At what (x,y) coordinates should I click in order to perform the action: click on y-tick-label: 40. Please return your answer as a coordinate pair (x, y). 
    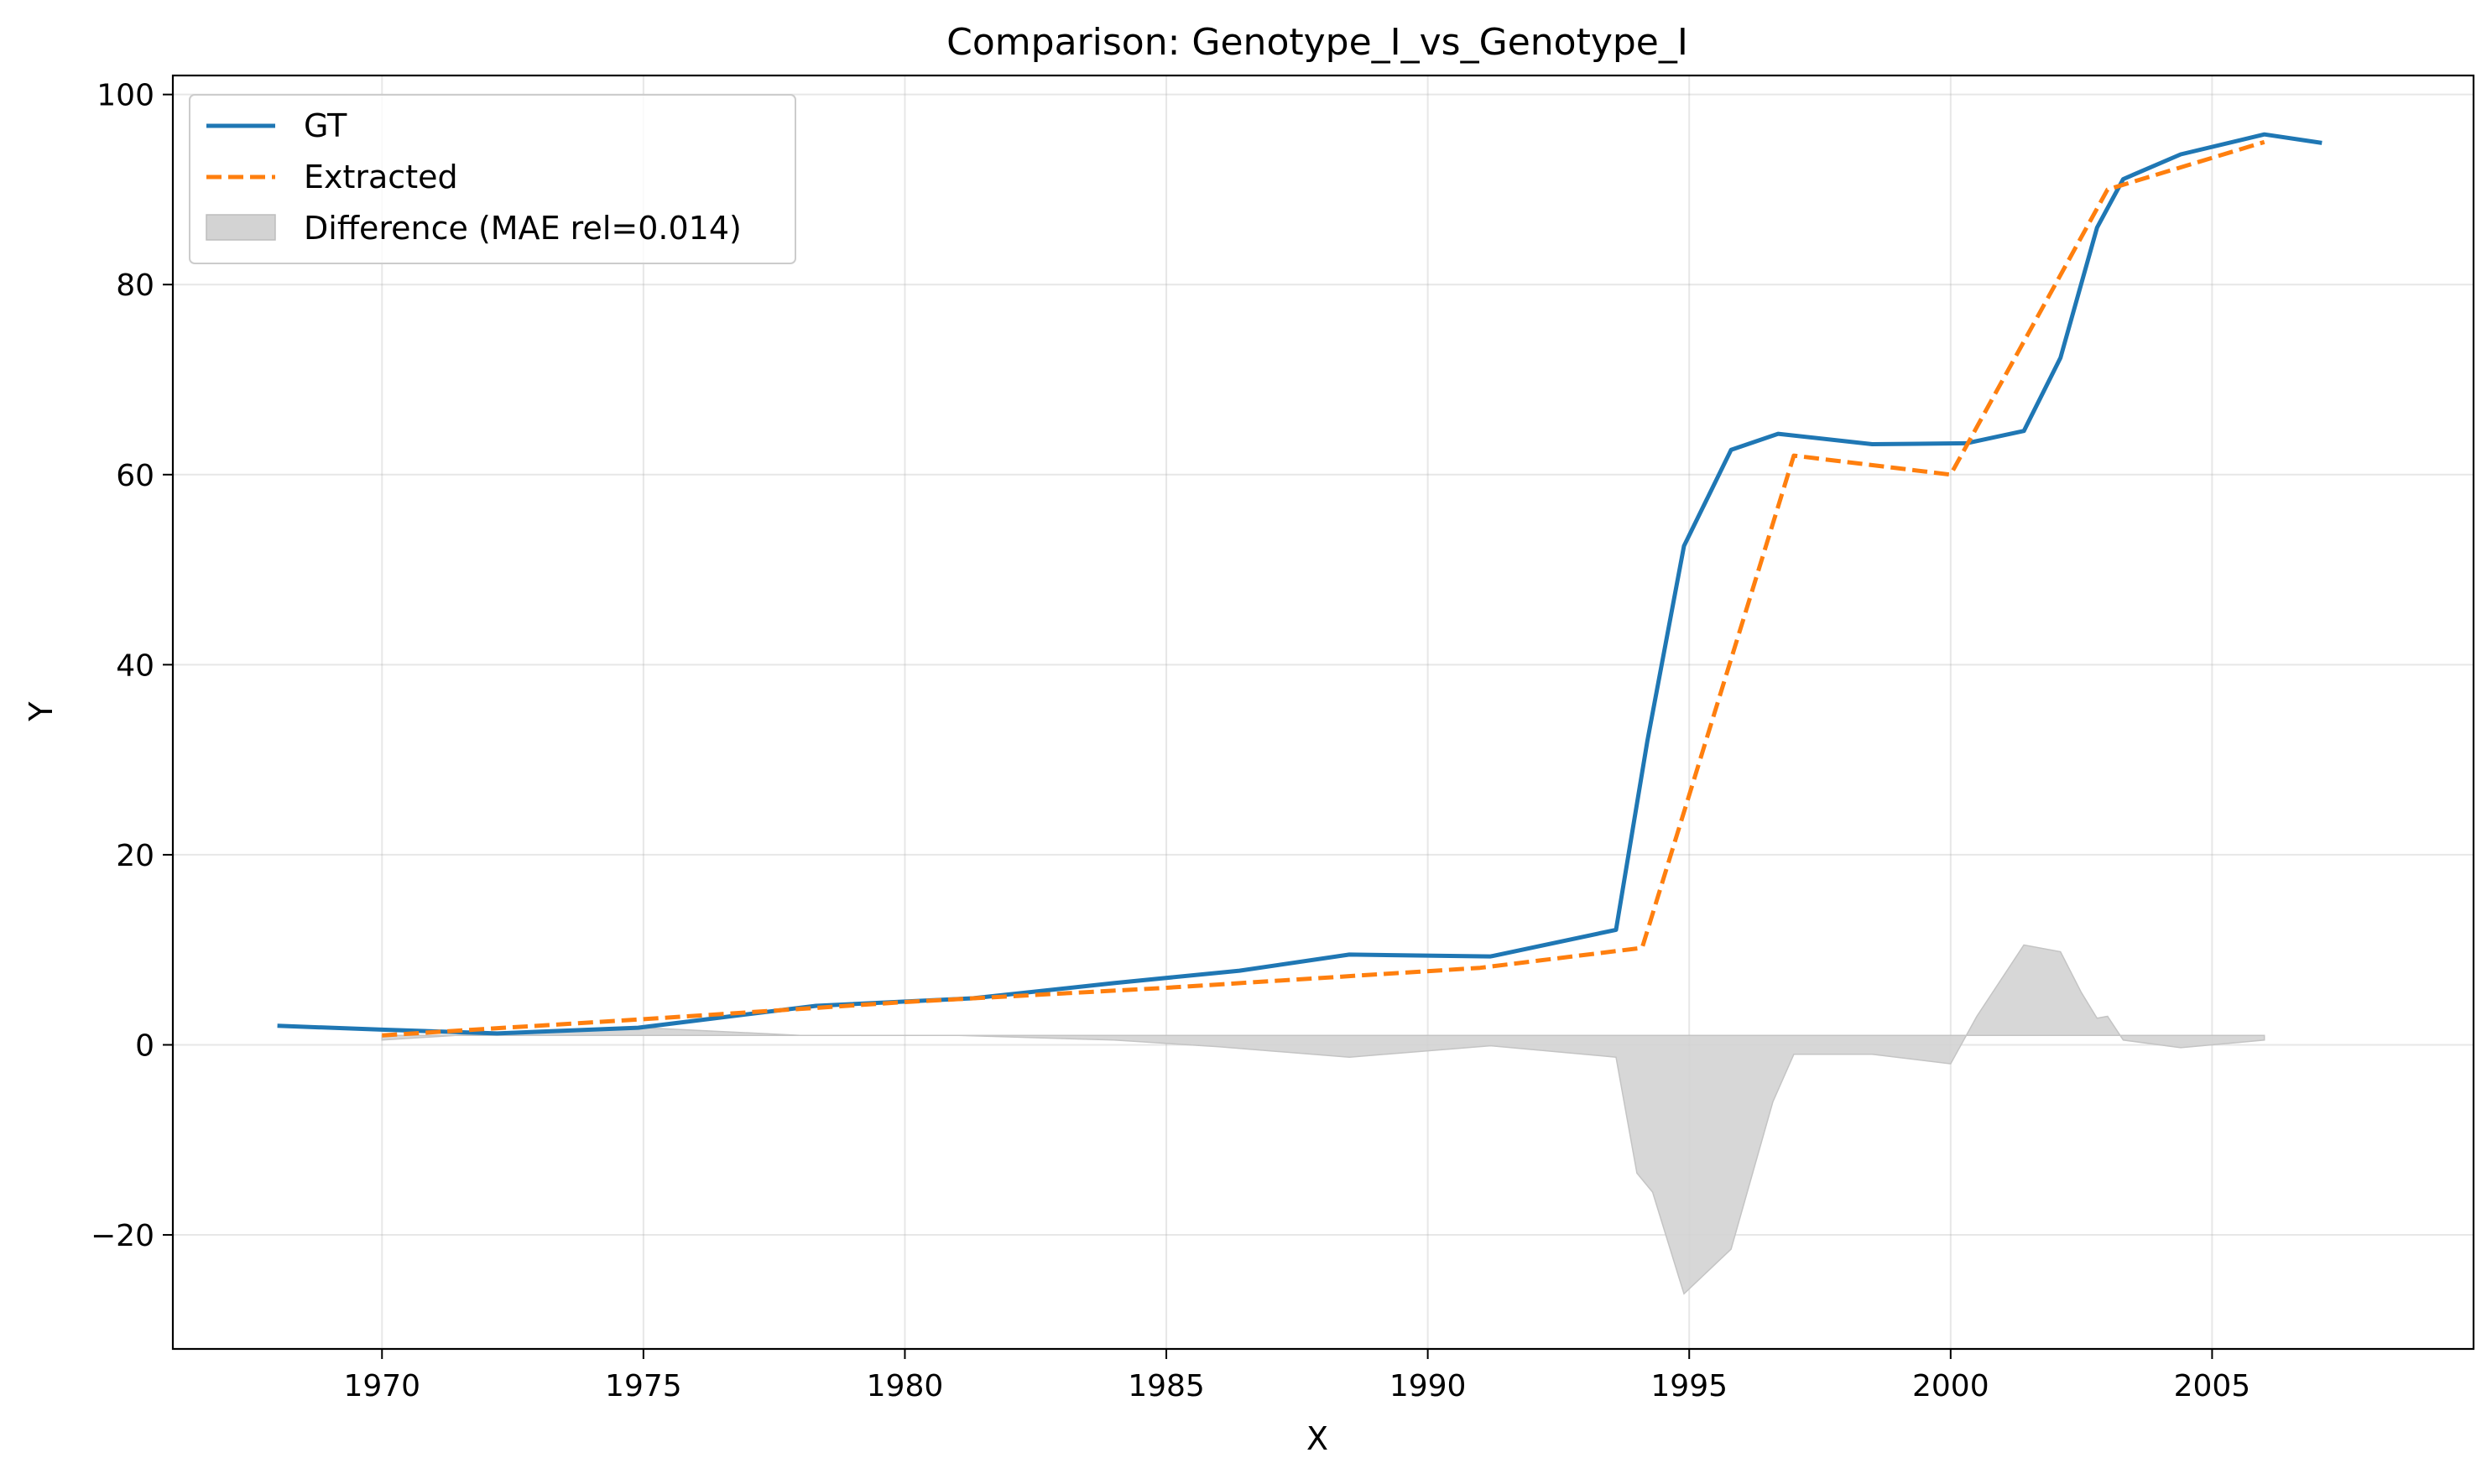
    Looking at the image, I should click on (135, 665).